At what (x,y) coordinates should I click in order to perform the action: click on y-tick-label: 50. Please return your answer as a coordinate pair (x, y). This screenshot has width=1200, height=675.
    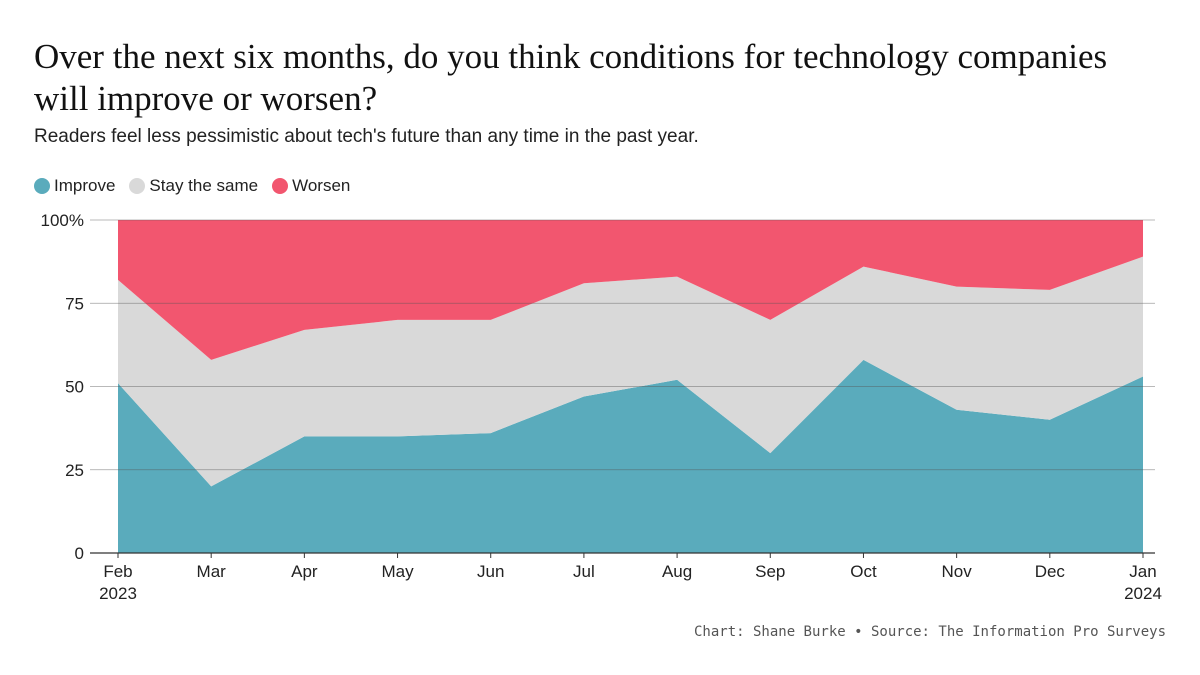
    Looking at the image, I should click on (74, 387).